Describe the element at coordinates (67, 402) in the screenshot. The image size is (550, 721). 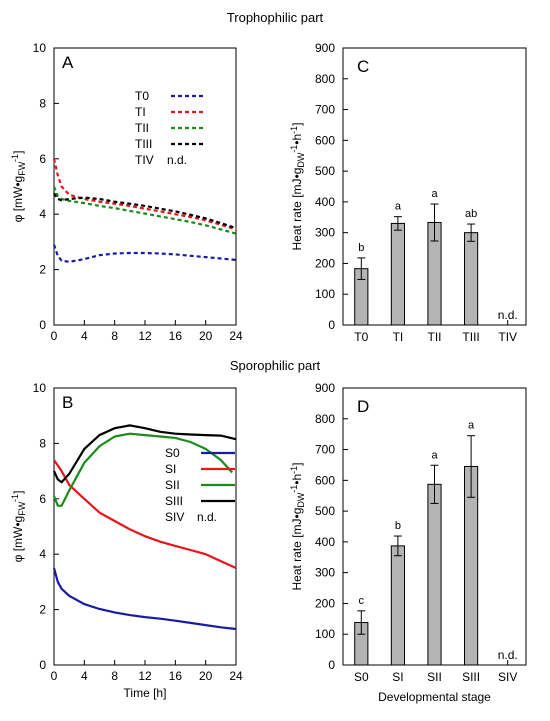
I see `panel-label: B` at that location.